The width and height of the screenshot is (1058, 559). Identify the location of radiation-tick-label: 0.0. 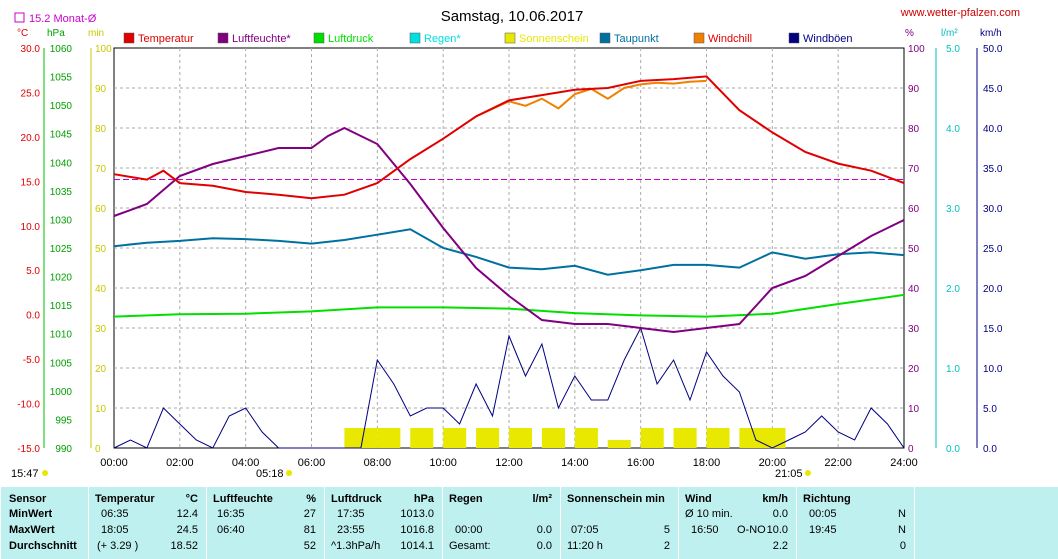
(953, 449).